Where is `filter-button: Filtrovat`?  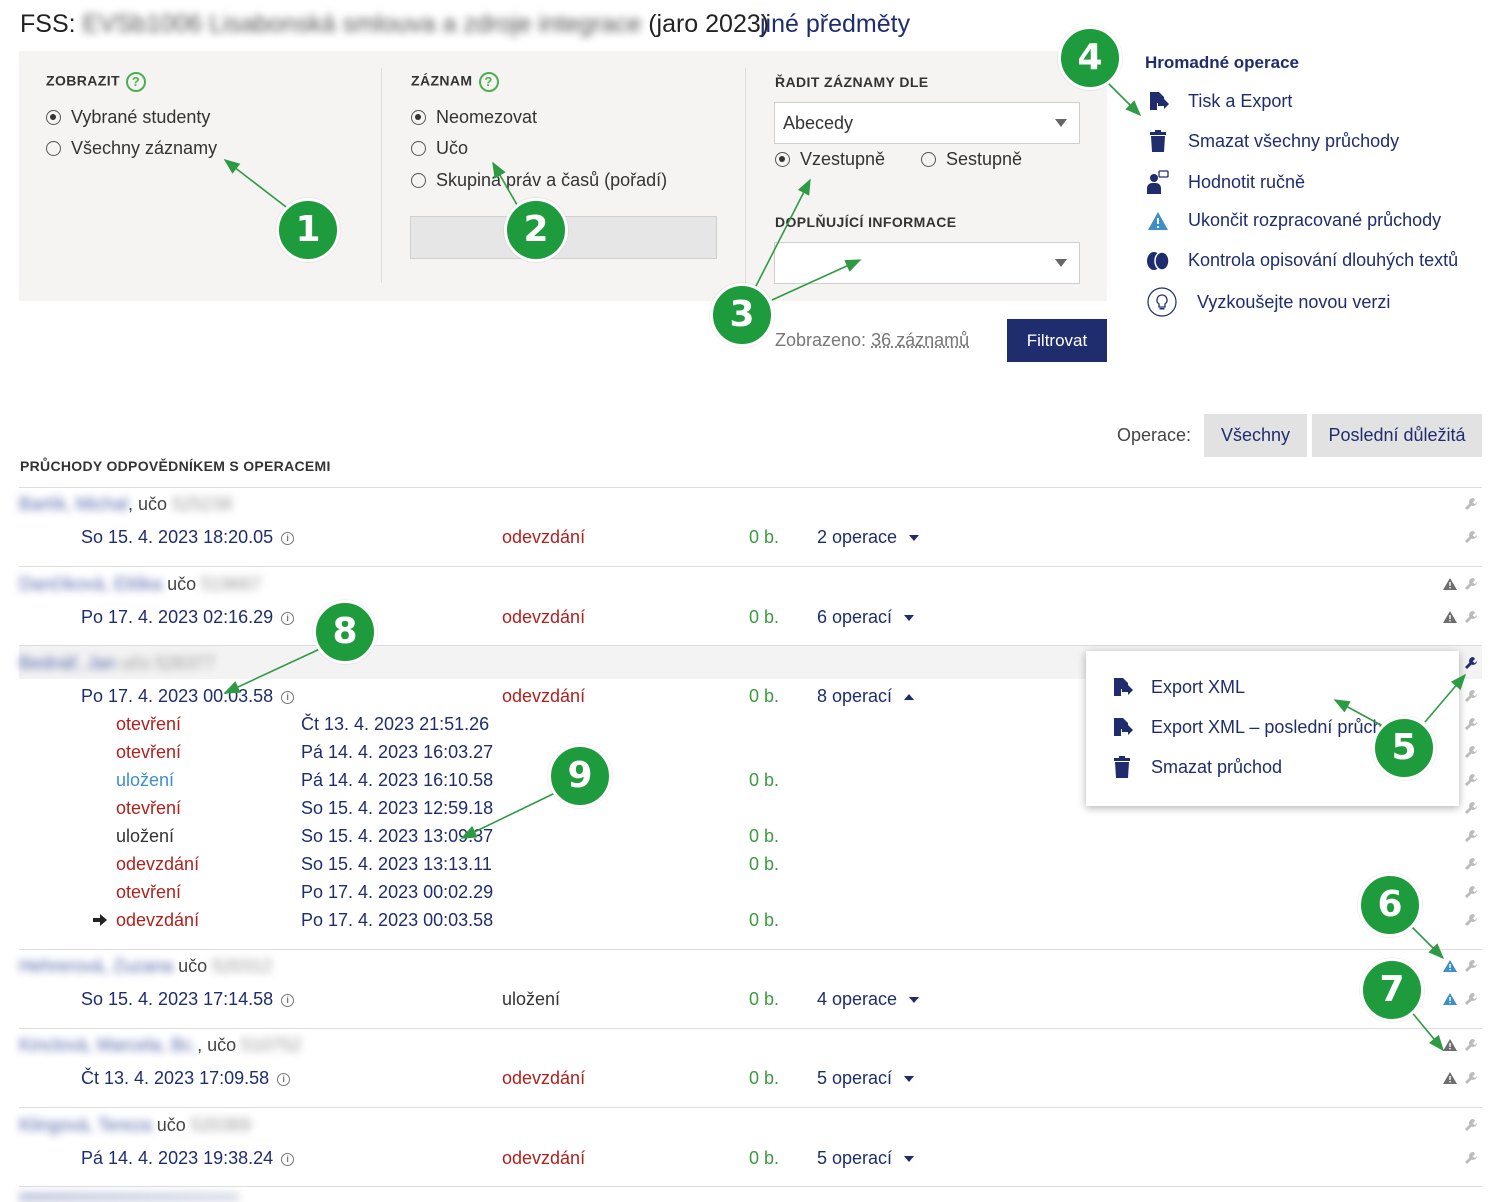 filter-button: Filtrovat is located at coordinates (1057, 340).